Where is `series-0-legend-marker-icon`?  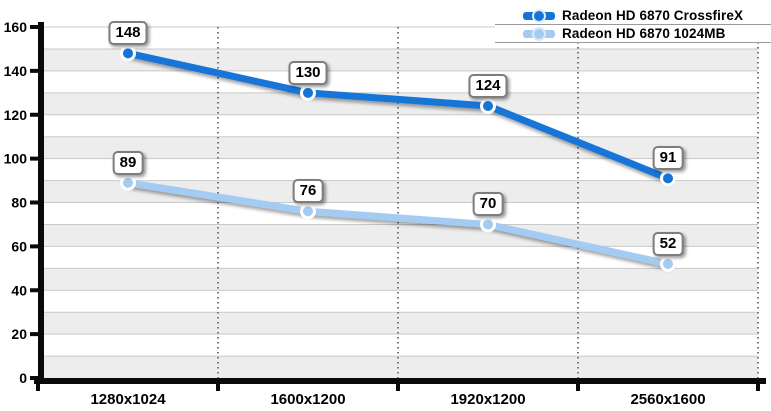 series-0-legend-marker-icon is located at coordinates (539, 15).